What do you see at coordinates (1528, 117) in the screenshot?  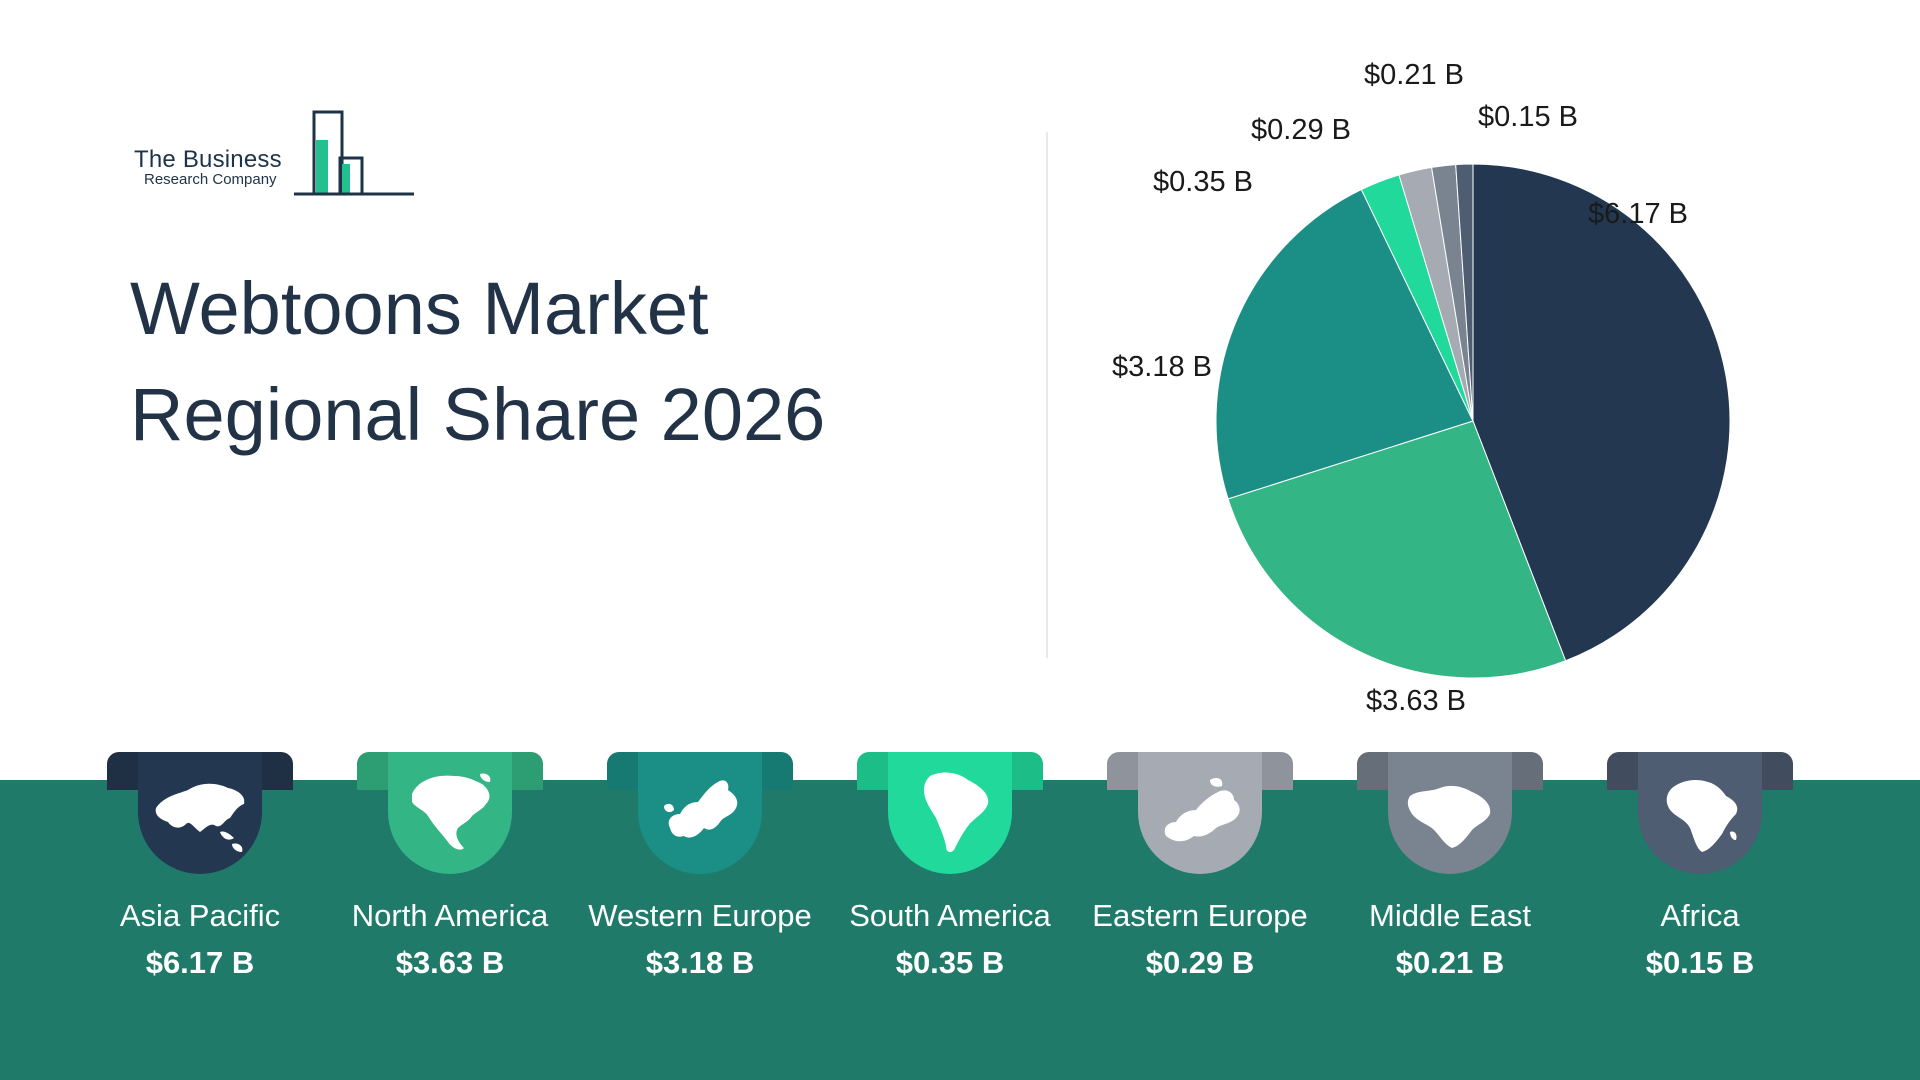 I see `pie-label-africa: $0.15 B` at bounding box center [1528, 117].